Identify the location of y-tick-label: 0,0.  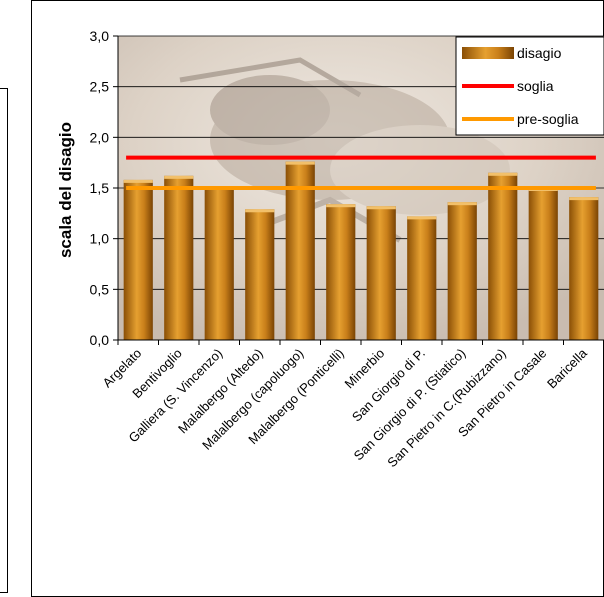
(100, 340).